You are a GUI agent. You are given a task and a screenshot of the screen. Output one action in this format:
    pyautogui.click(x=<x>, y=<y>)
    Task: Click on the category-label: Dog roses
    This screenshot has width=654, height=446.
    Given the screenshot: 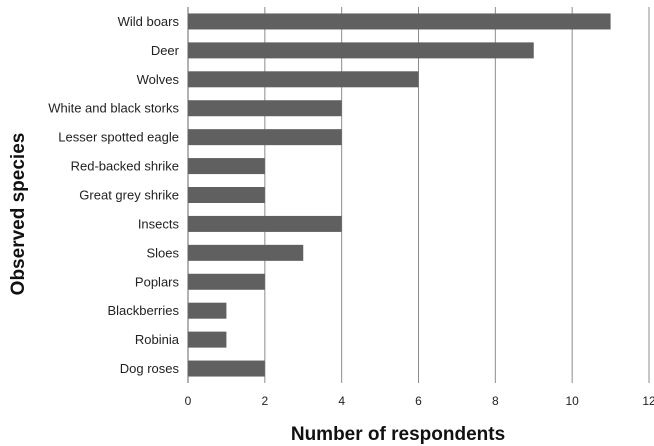 What is the action you would take?
    pyautogui.click(x=150, y=368)
    